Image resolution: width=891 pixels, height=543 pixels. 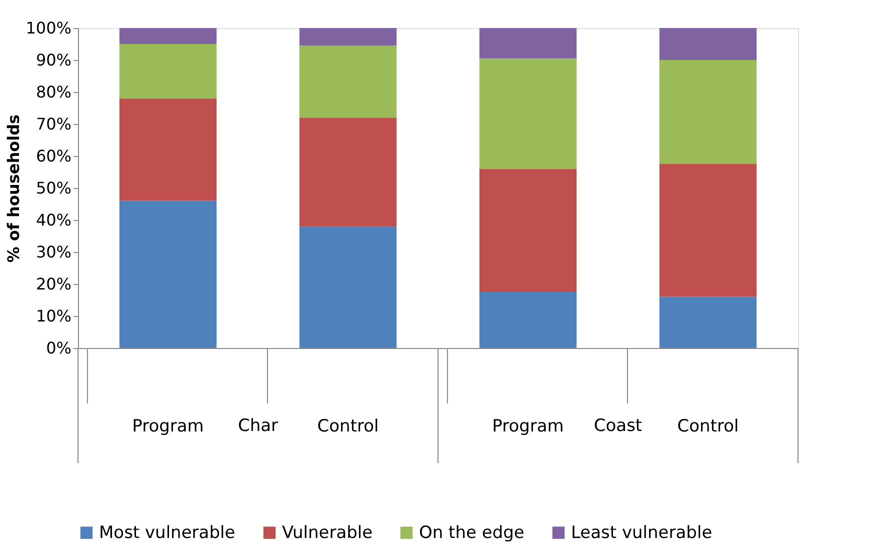 What do you see at coordinates (54, 220) in the screenshot?
I see `y-tick-label: 40%` at bounding box center [54, 220].